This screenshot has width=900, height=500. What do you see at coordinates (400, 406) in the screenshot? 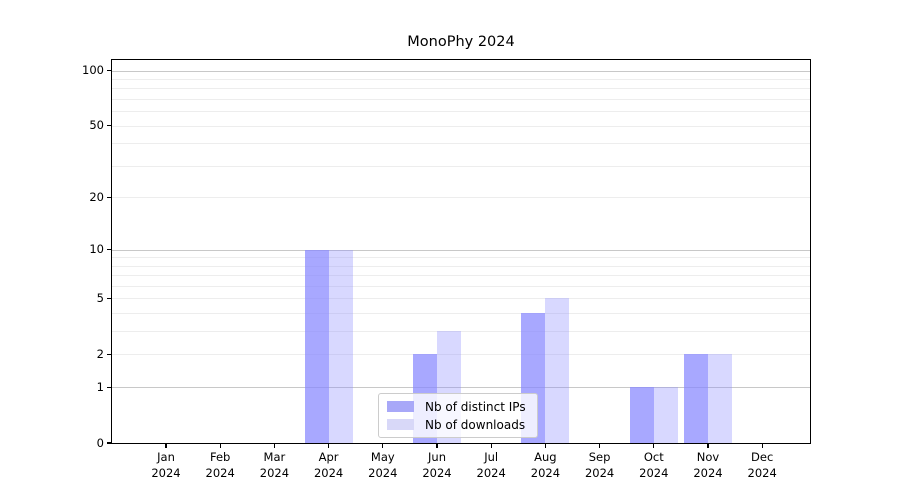
I see `legend-swatch-distinct-ips` at bounding box center [400, 406].